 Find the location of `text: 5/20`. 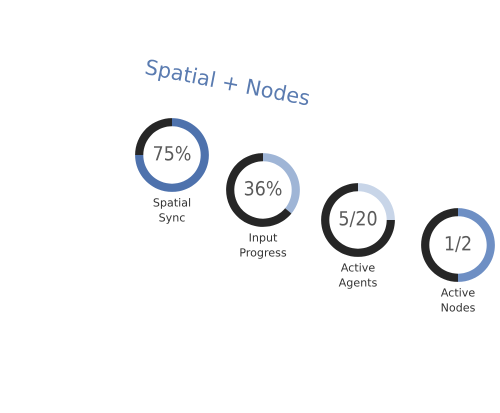

text: 5/20 is located at coordinates (358, 219).